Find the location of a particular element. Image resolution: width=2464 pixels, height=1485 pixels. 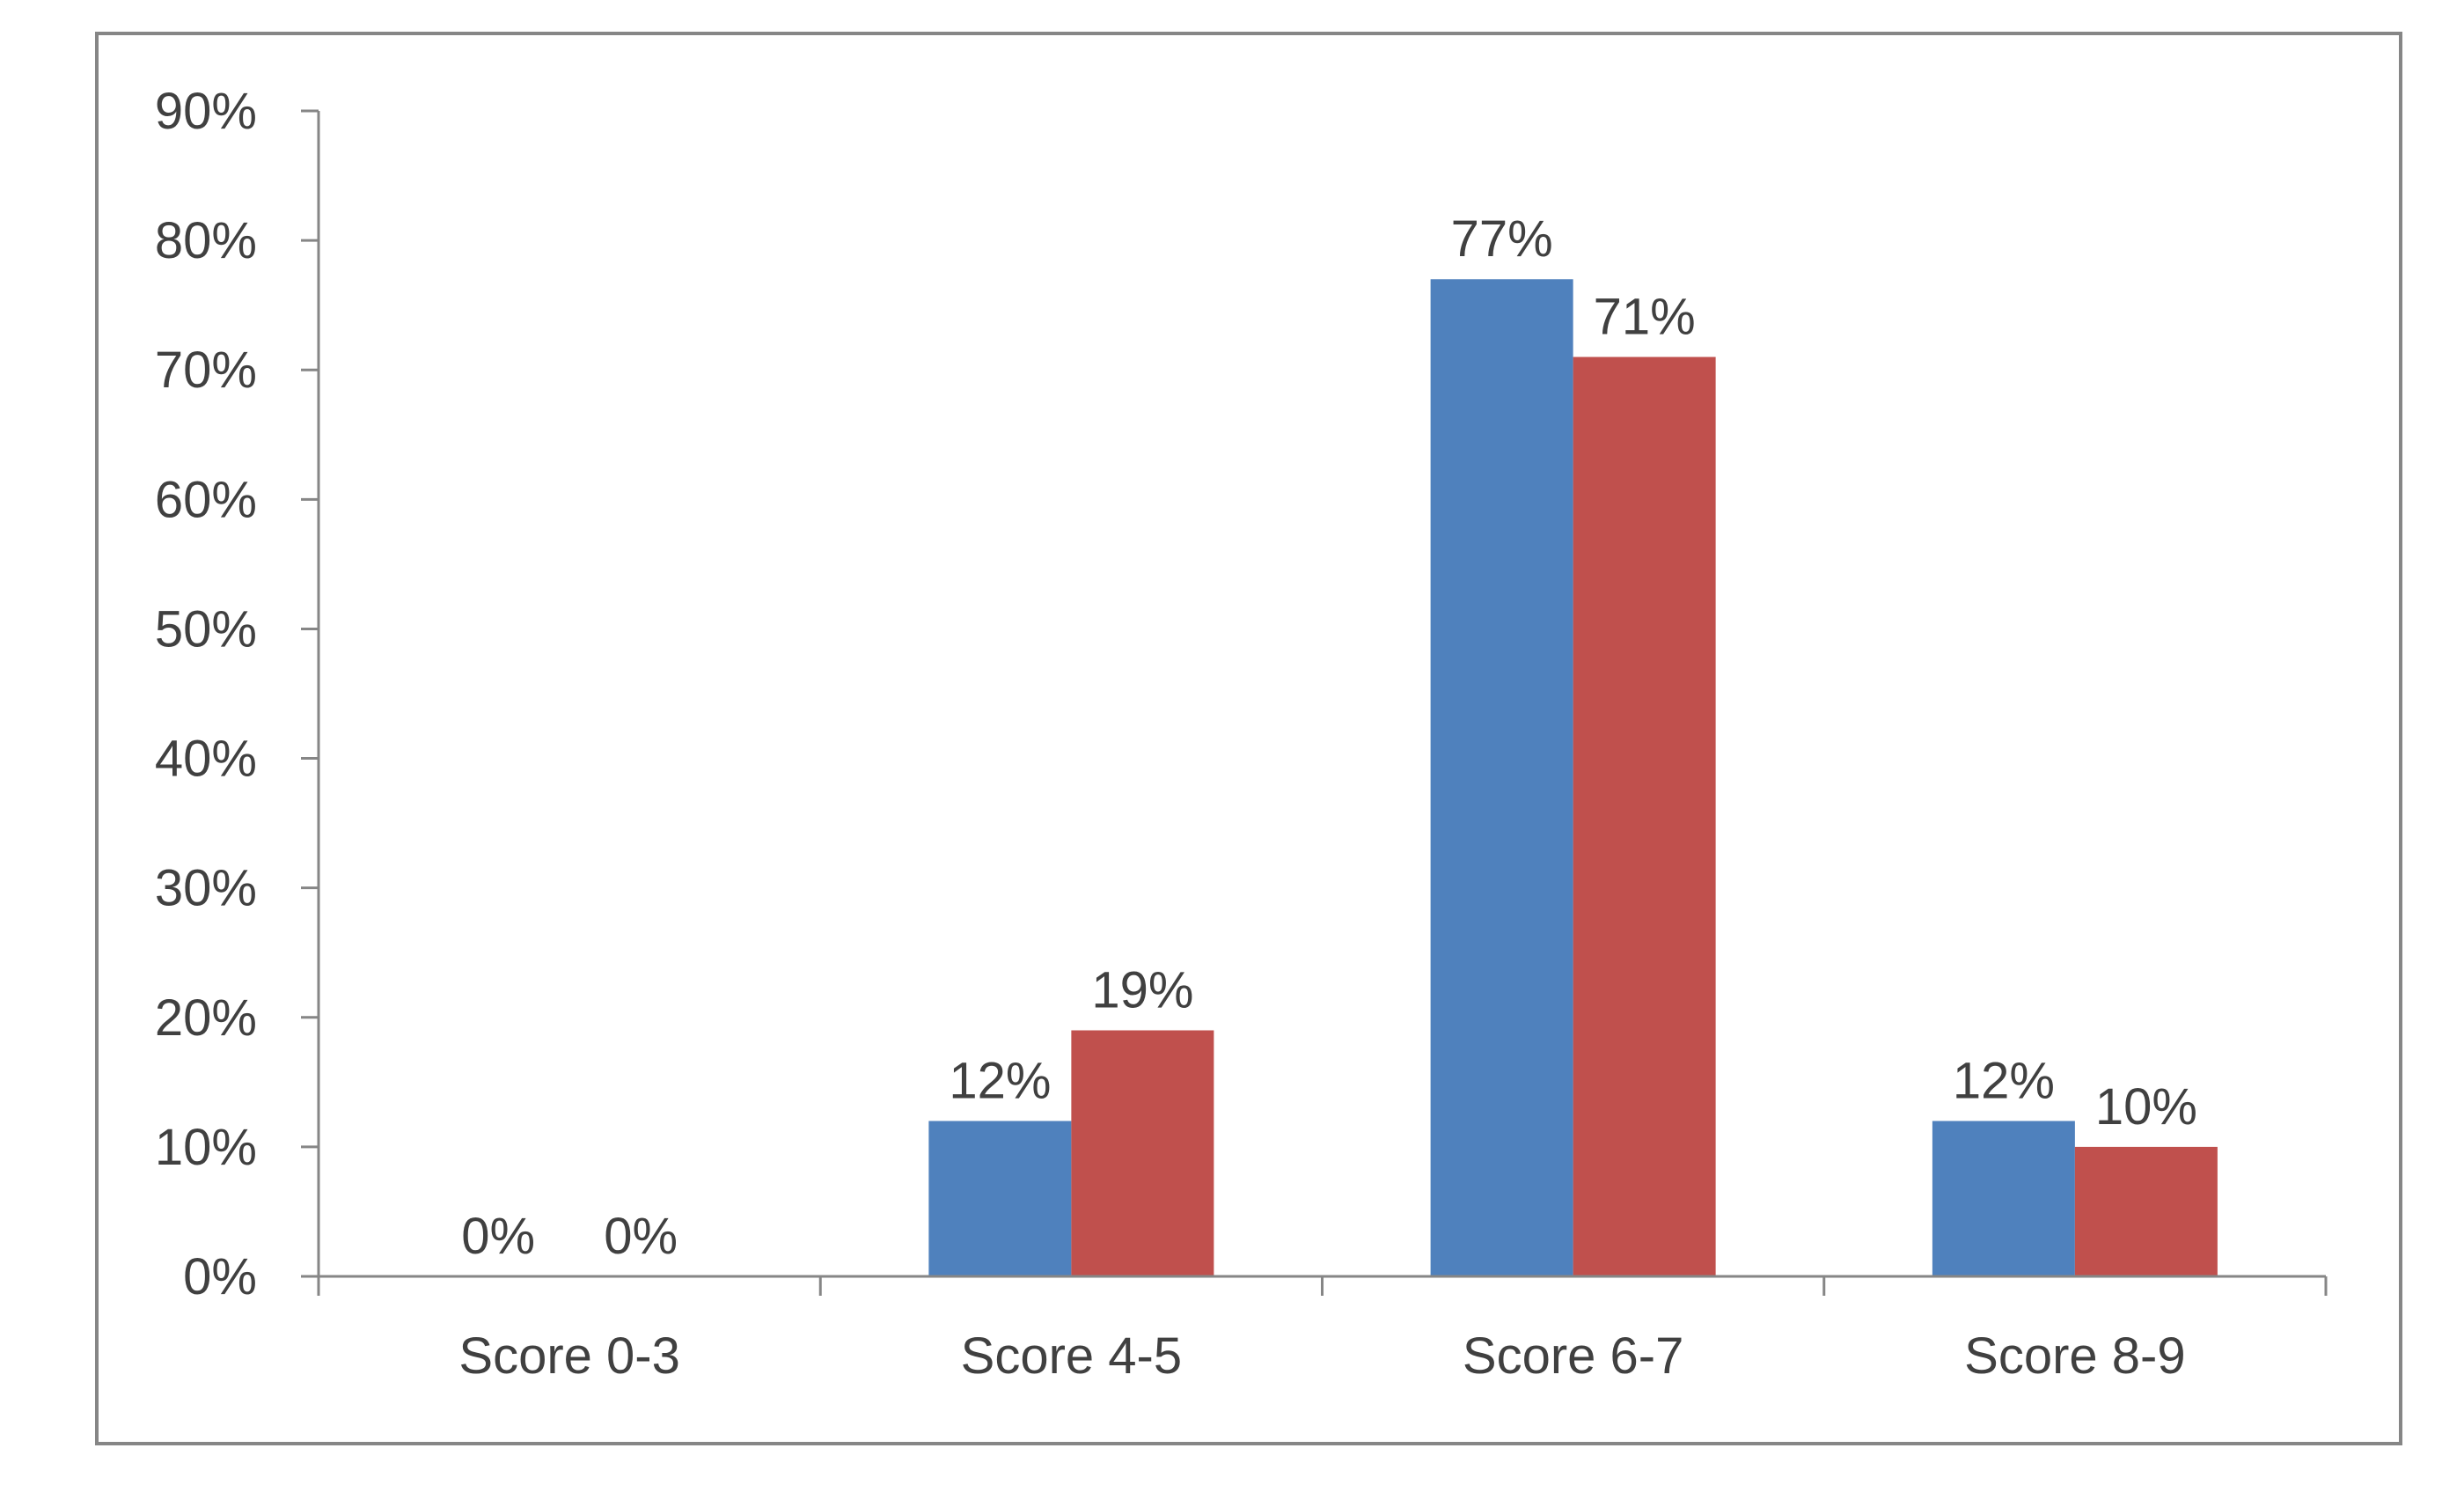

data-label-series-1-1: 0% is located at coordinates (498, 1236).